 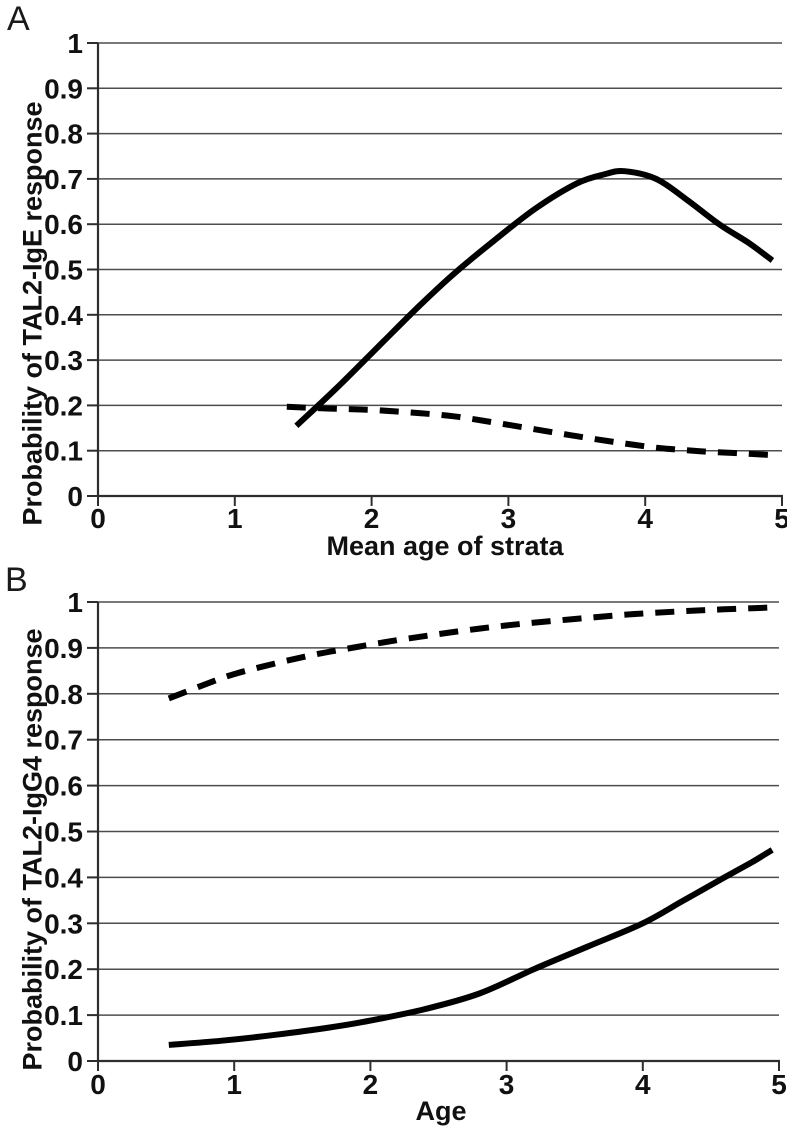 I want to click on panel-a-letter: A, so click(x=18, y=19).